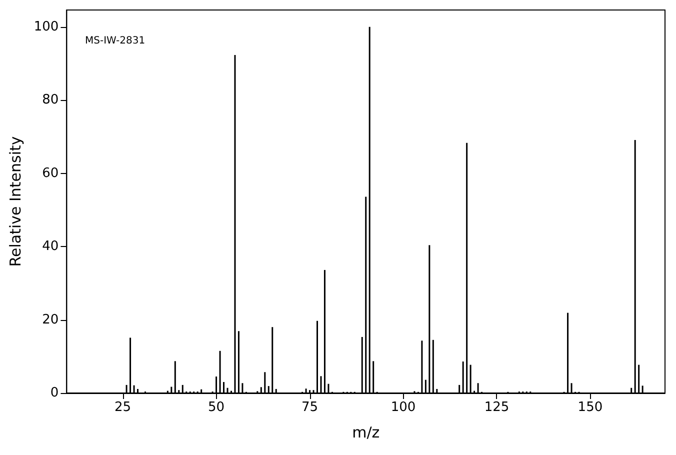 The width and height of the screenshot is (676, 455). Describe the element at coordinates (46, 26) in the screenshot. I see `y-tick-label: 100` at that location.